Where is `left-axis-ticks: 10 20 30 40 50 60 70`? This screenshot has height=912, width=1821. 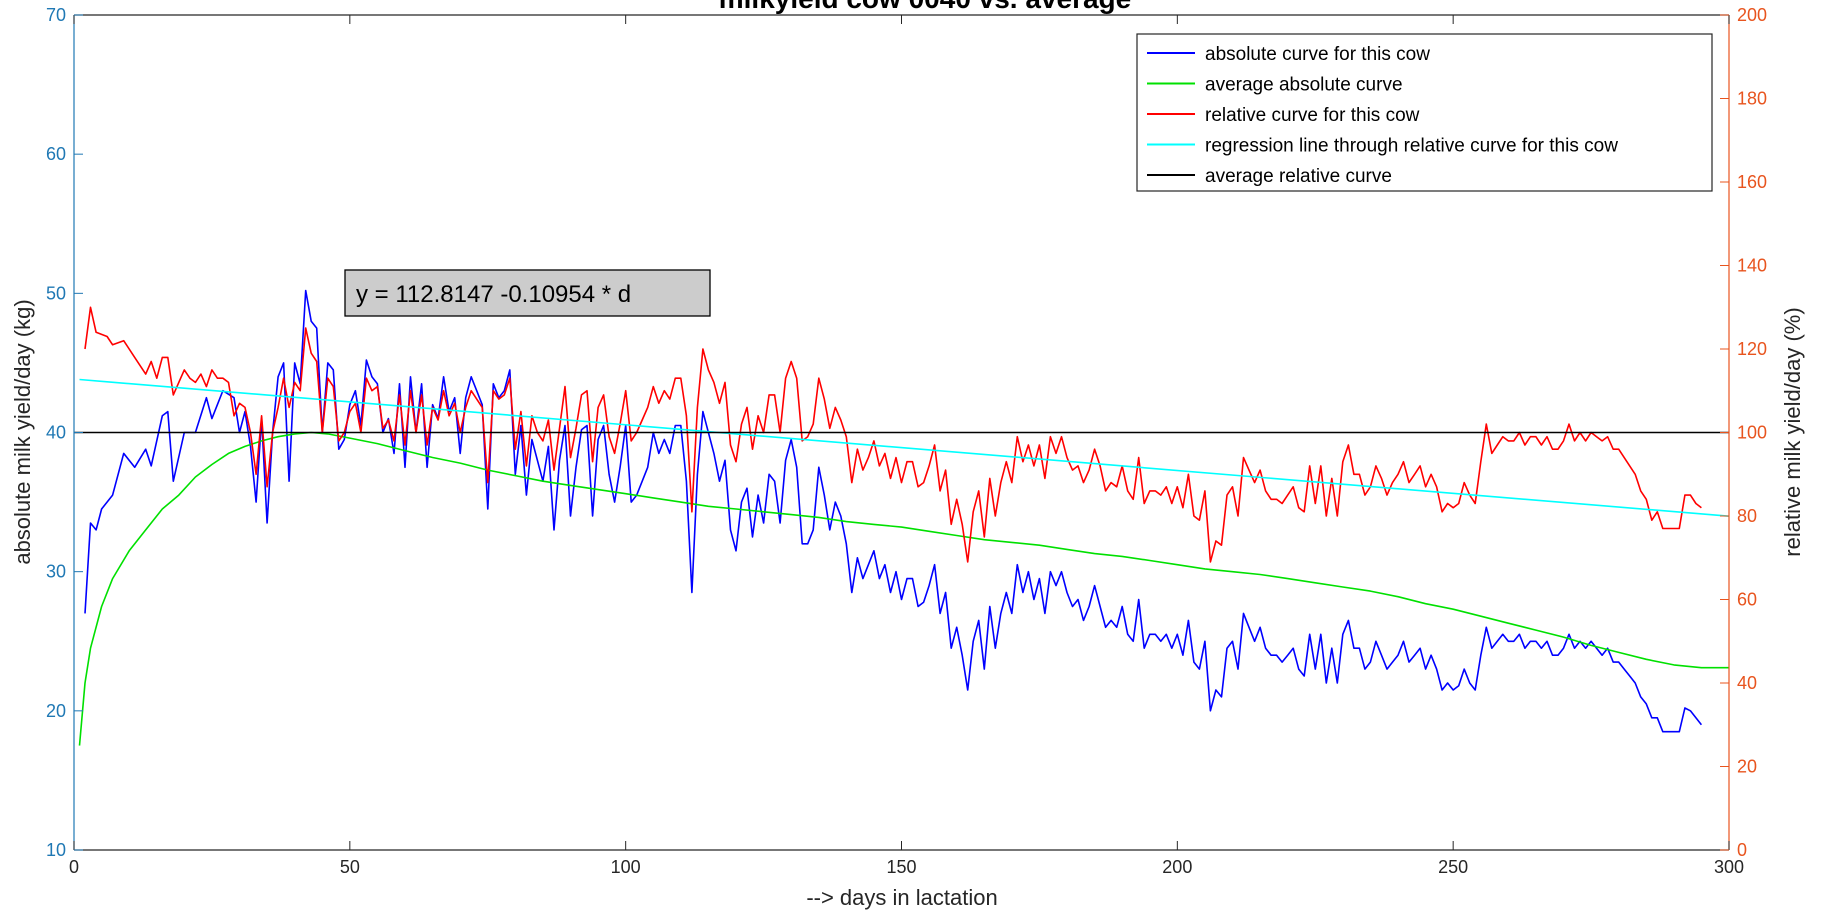 left-axis-ticks: 10 20 30 40 50 60 70 is located at coordinates (64, 432).